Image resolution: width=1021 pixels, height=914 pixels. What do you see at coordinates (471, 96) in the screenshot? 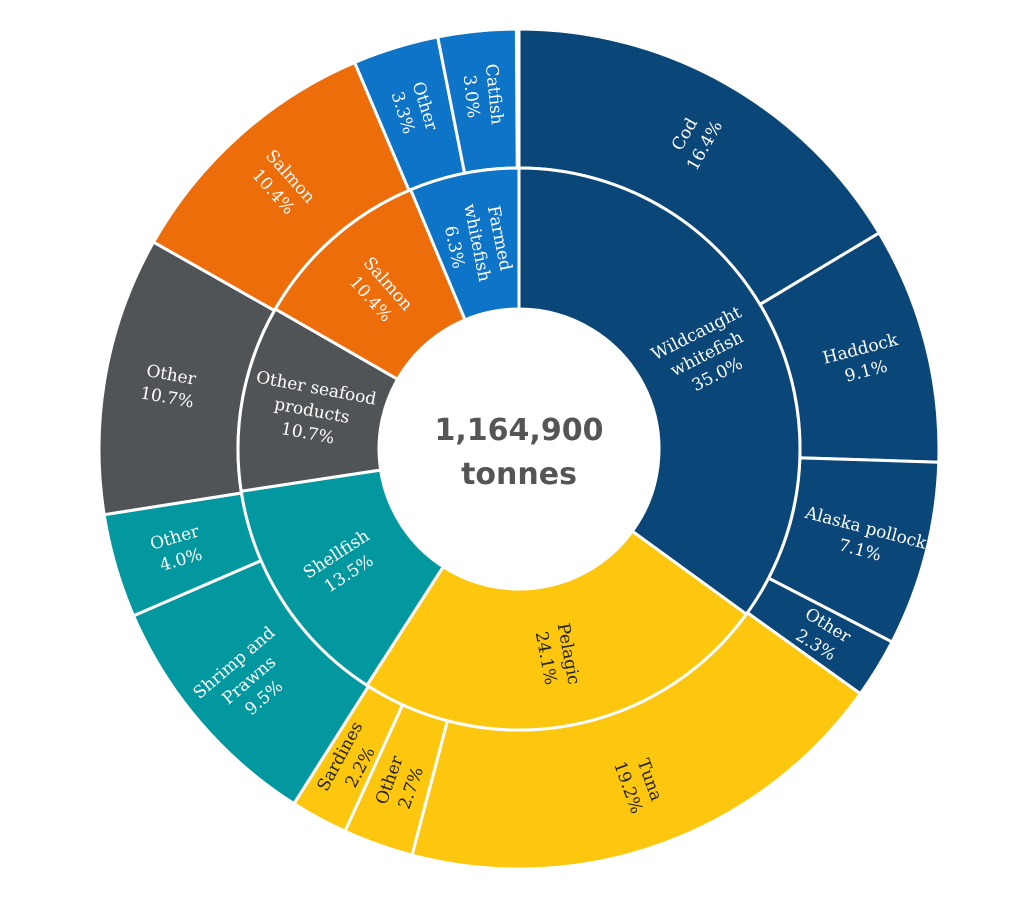
I see `outer-label-farmed-whitefish-catfish-value: 3.0%` at bounding box center [471, 96].